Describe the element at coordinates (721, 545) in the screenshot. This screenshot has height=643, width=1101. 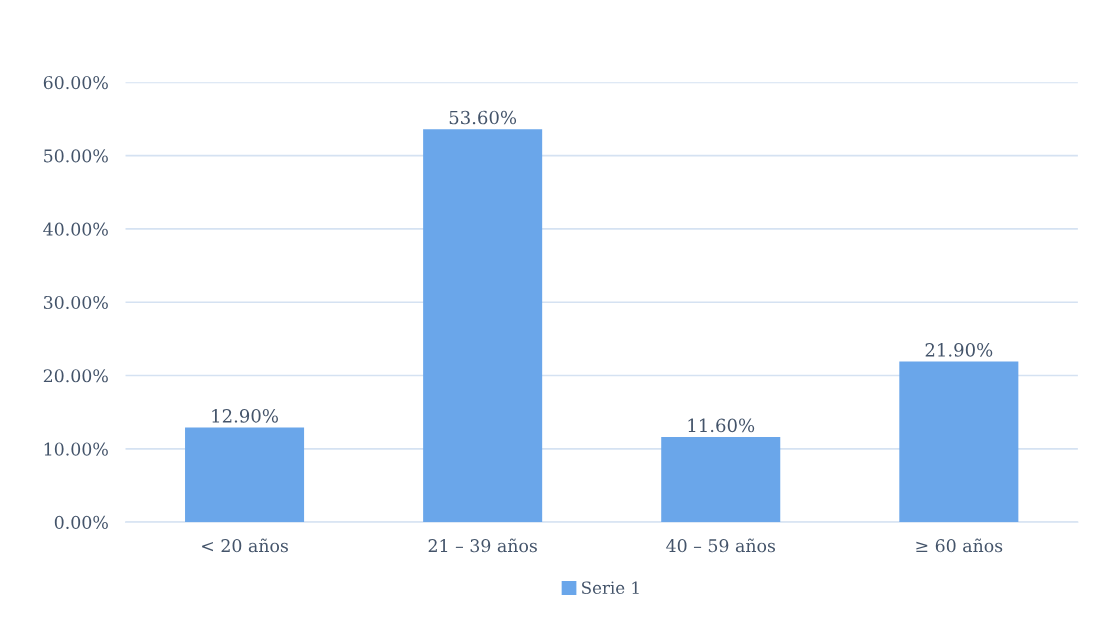
I see `x-tick-label: 40 – 59 años` at that location.